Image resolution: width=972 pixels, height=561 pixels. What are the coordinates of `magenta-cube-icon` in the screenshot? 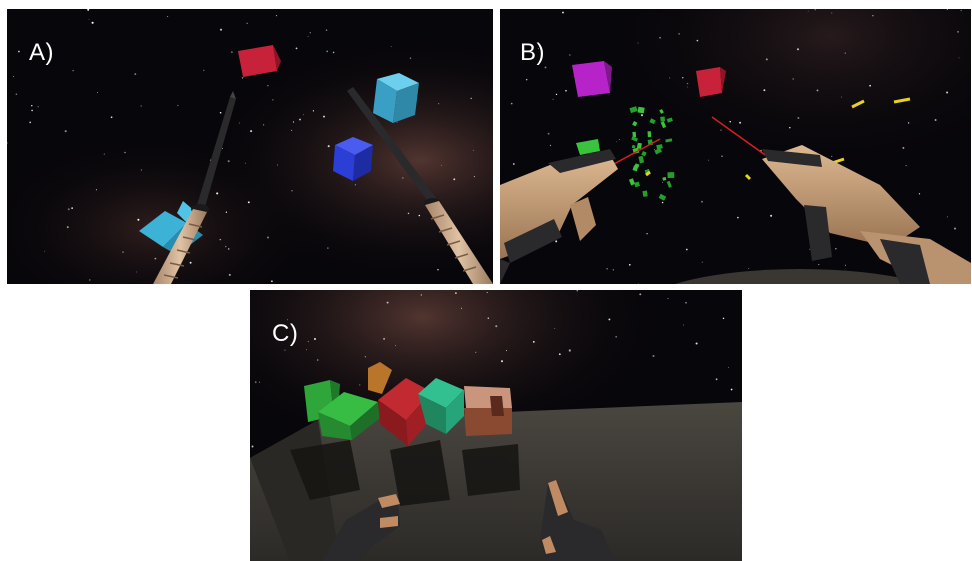 It's located at (592, 79).